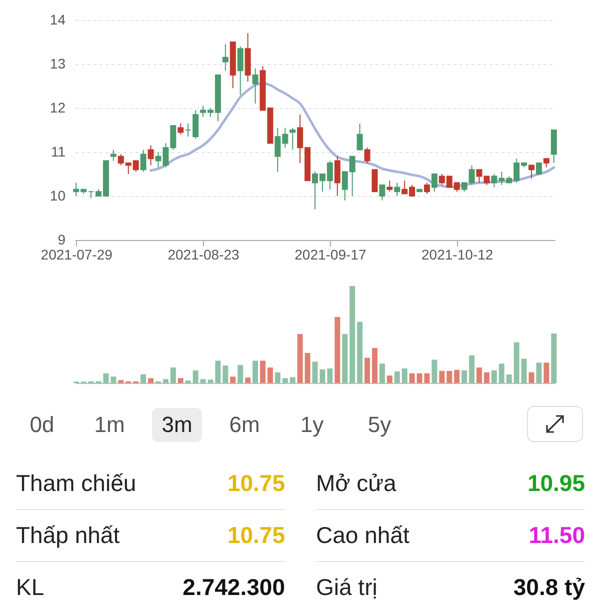 This screenshot has height=600, width=600. What do you see at coordinates (58, 152) in the screenshot?
I see `y-tick-label: 11` at bounding box center [58, 152].